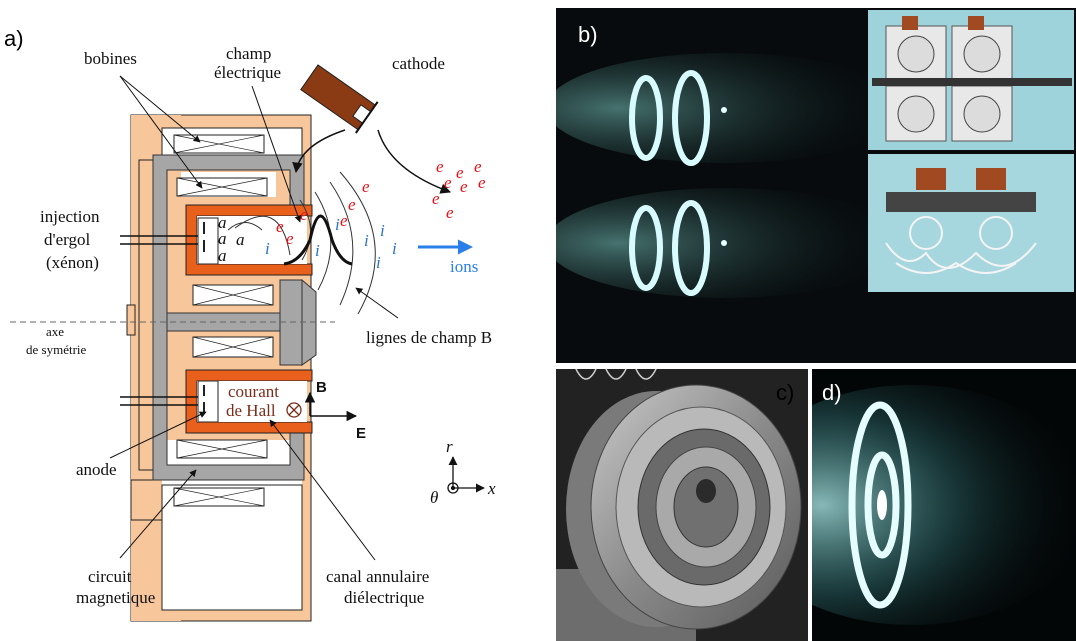 This screenshot has height=641, width=1076. I want to click on e-axis-label: E, so click(361, 433).